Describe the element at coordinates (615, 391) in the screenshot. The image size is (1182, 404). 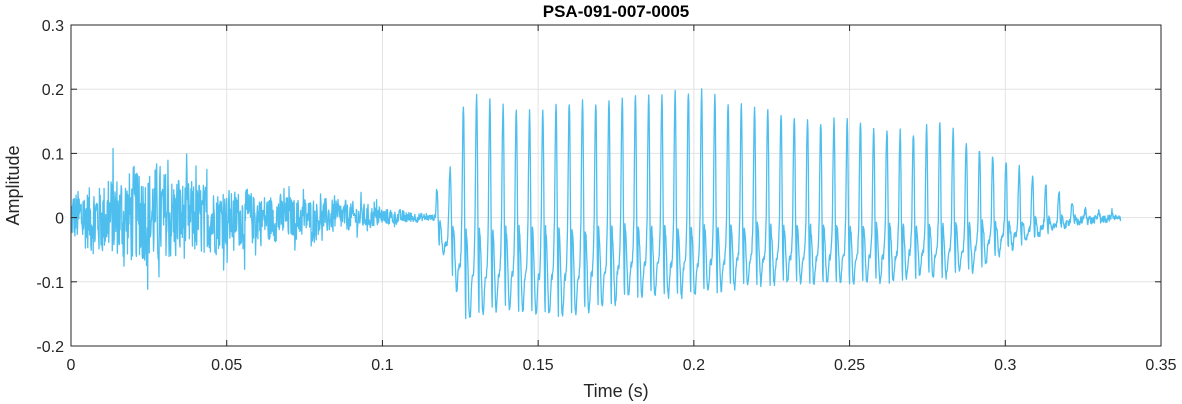
I see `x-axis-label: Time (s)` at that location.